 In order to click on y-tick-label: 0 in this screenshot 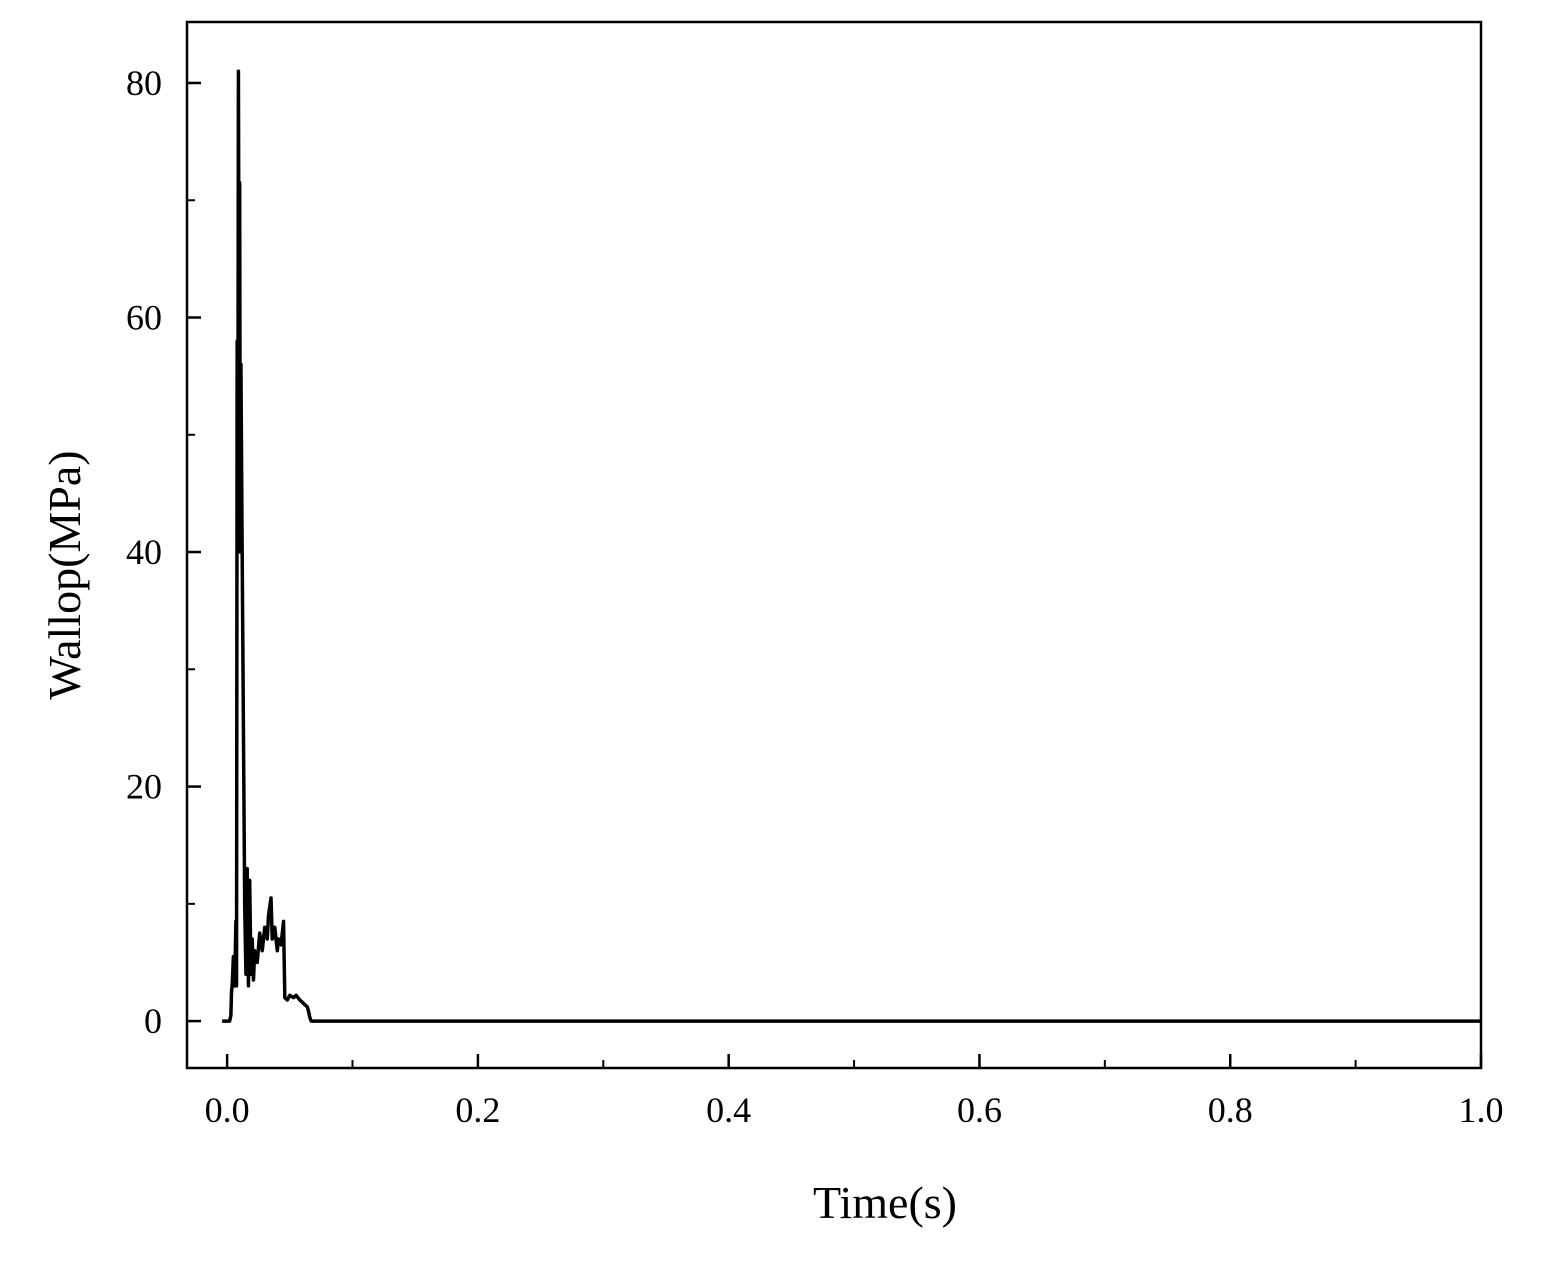, I will do `click(153, 1021)`.